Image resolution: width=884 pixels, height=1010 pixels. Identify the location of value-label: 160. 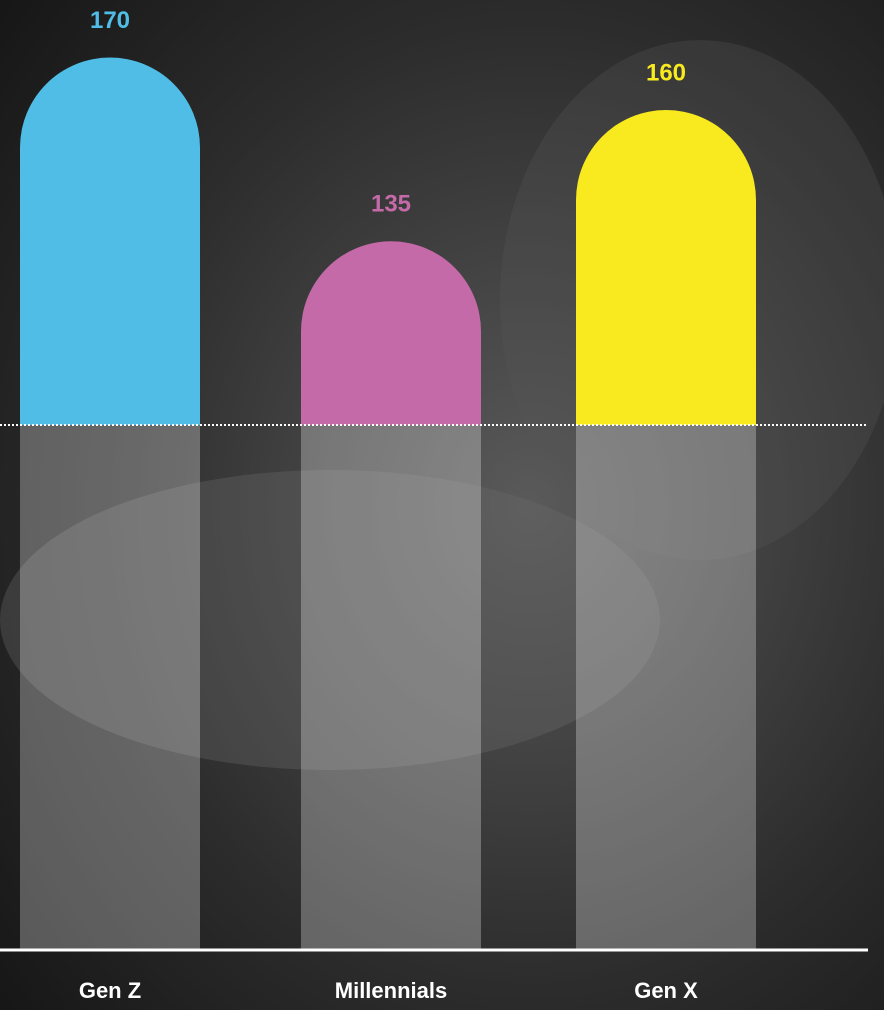
(666, 72).